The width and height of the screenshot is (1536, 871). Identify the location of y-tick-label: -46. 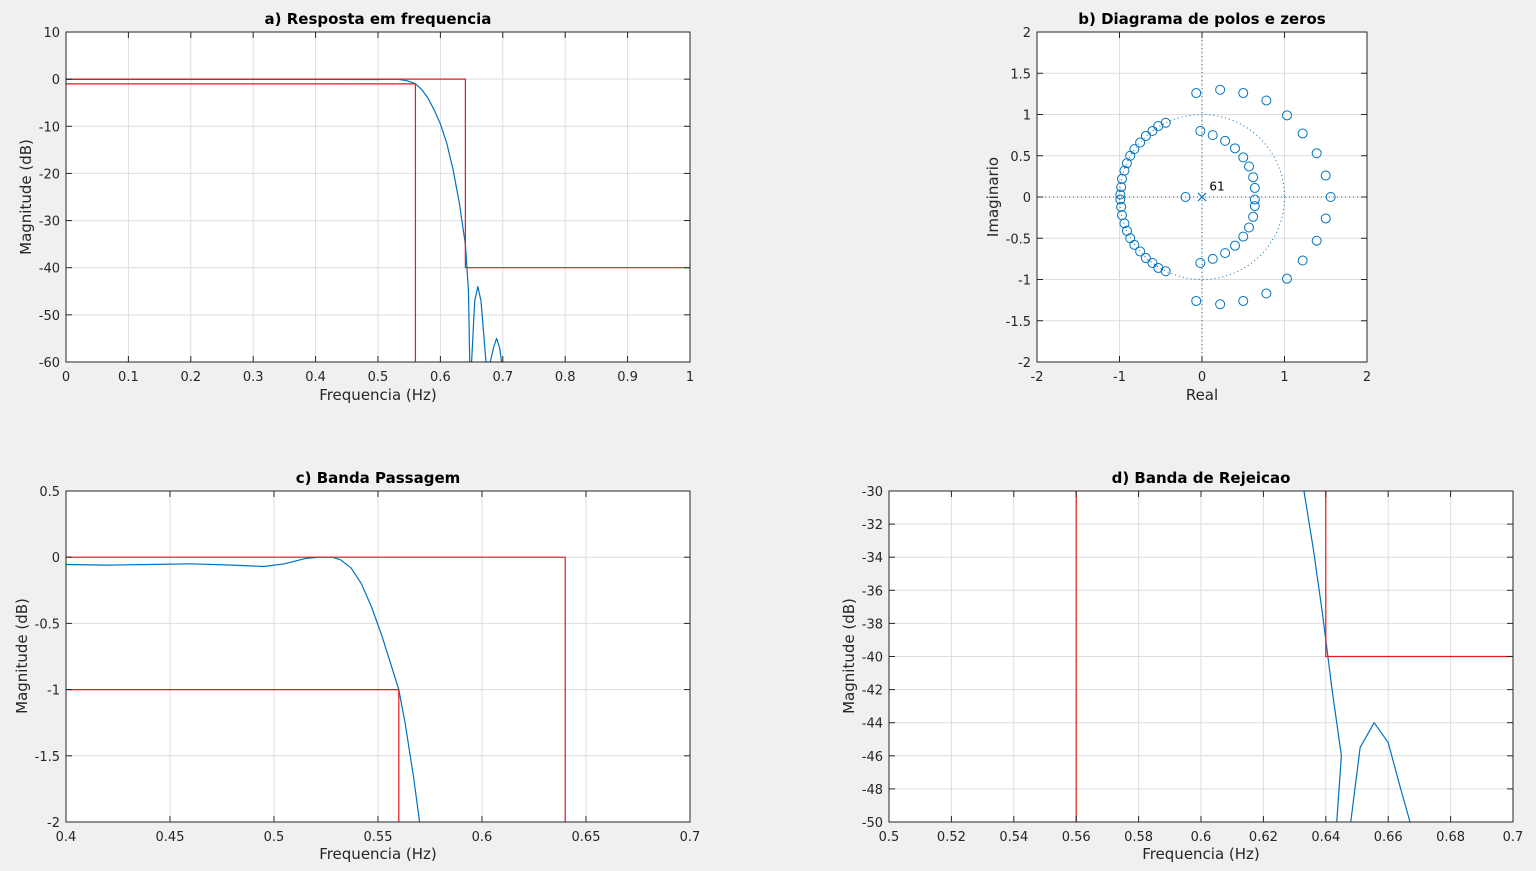
(872, 757).